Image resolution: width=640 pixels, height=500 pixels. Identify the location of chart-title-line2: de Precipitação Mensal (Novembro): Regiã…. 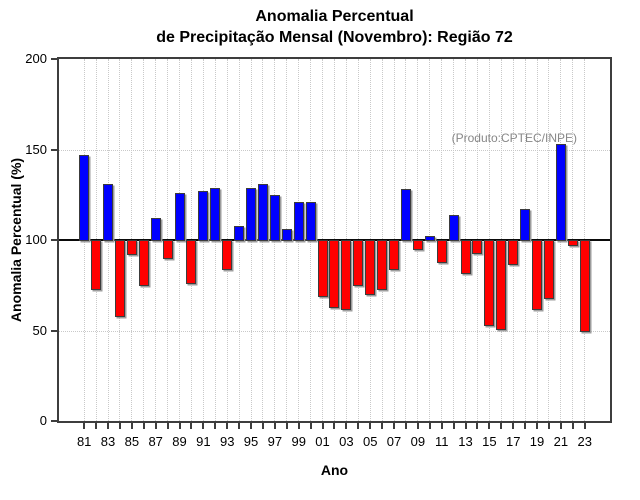
(334, 37).